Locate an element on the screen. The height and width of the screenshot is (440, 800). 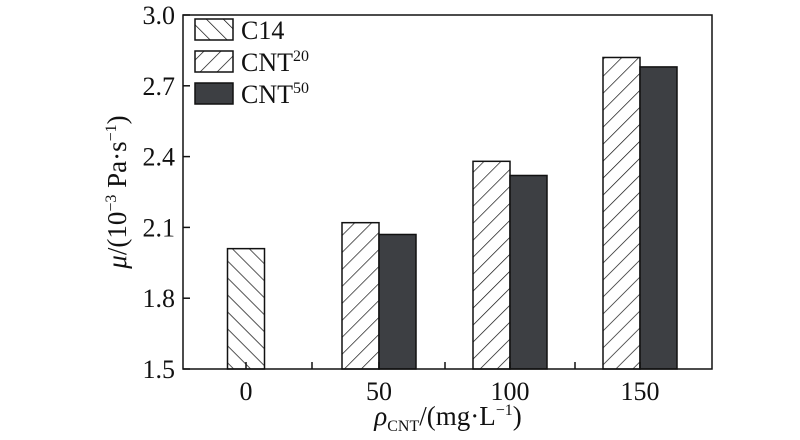
y-tick-label: 2.1 is located at coordinates (159, 227).